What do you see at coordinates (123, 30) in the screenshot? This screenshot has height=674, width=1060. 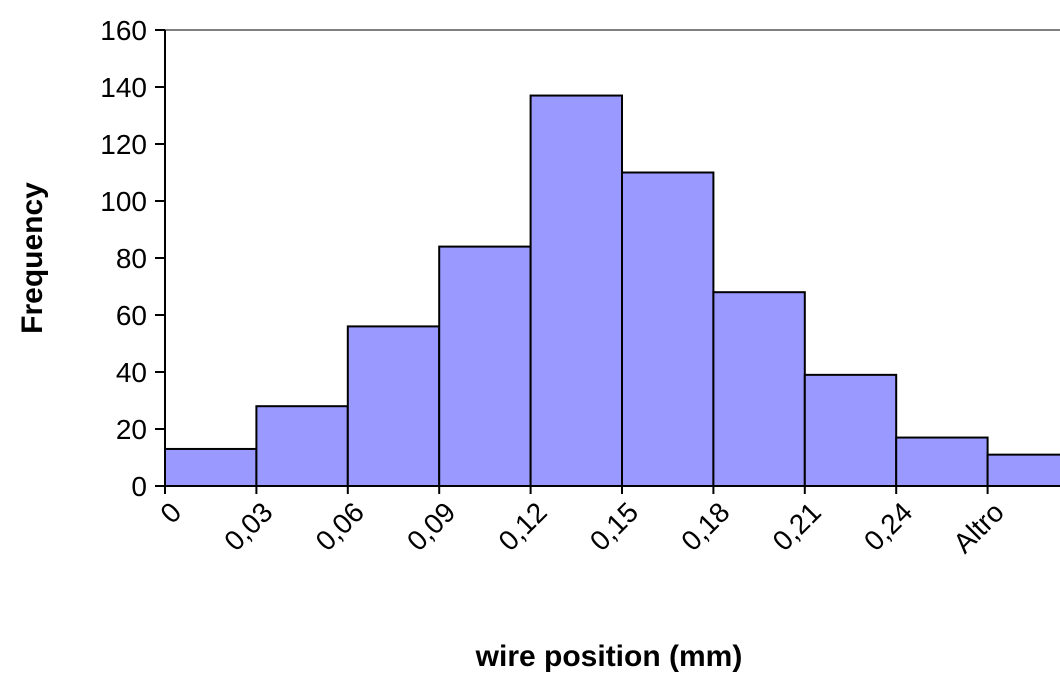 I see `y-tick-label: 160` at bounding box center [123, 30].